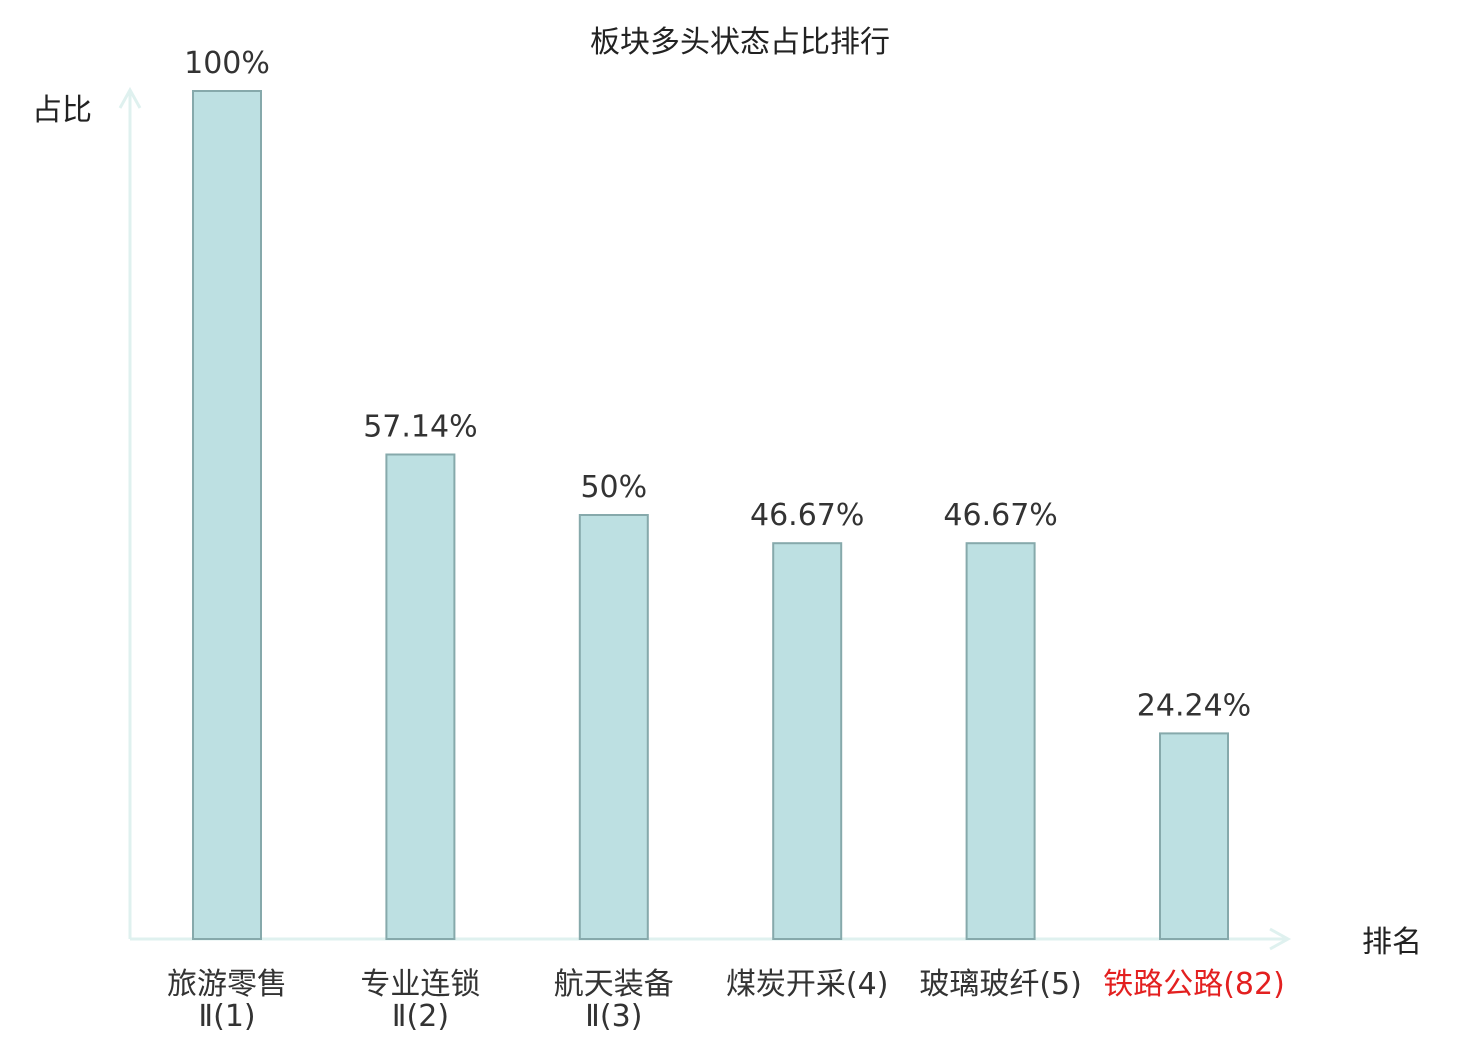 This screenshot has height=1040, width=1480. What do you see at coordinates (227, 63) in the screenshot?
I see `bar-value-label: 100%` at bounding box center [227, 63].